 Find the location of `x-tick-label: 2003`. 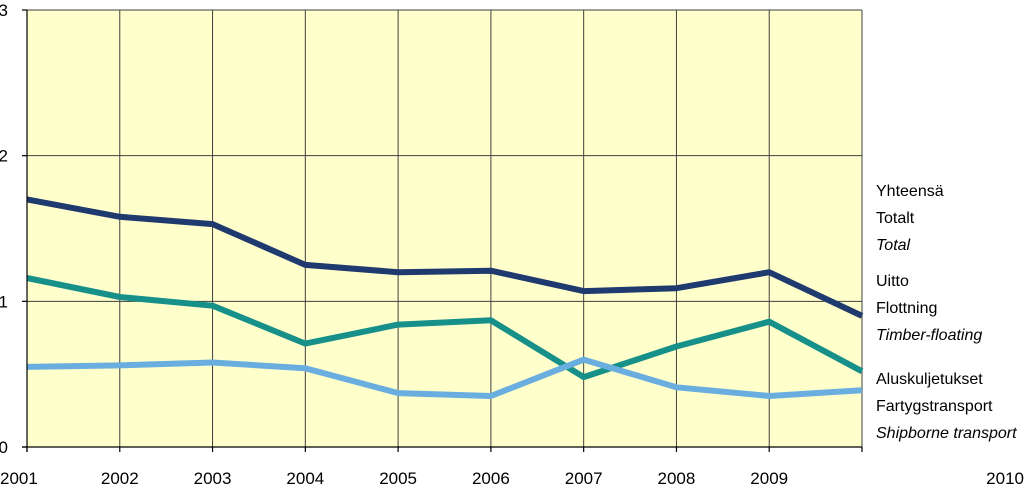

x-tick-label: 2003 is located at coordinates (213, 478).